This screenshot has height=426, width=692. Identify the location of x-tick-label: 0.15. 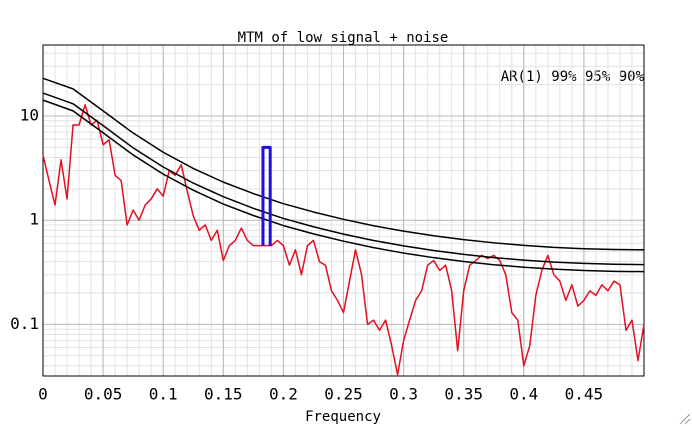
(223, 394).